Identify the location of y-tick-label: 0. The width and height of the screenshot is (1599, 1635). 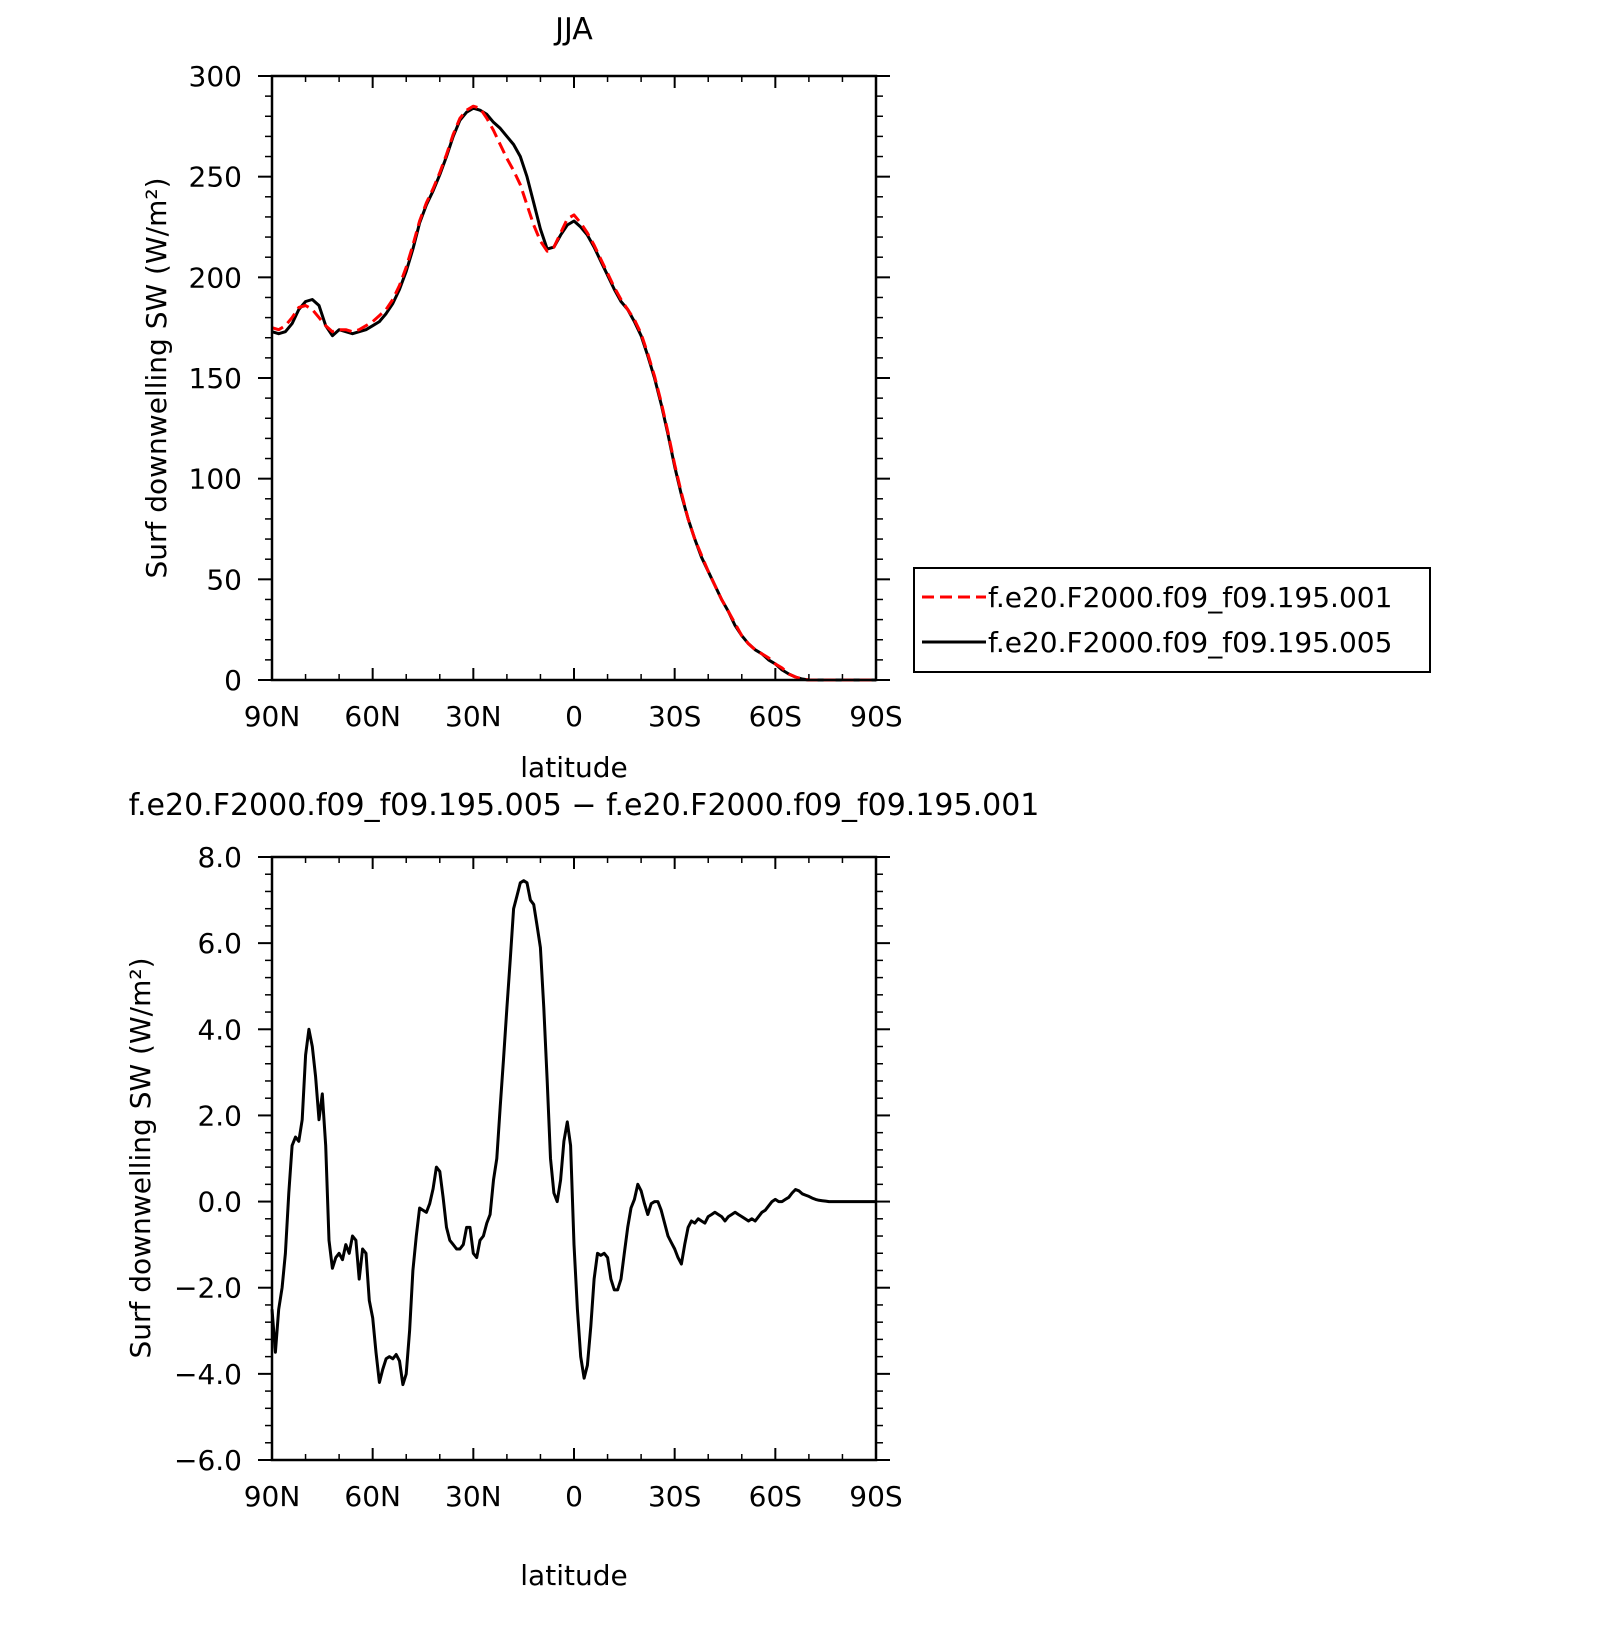
(233, 680).